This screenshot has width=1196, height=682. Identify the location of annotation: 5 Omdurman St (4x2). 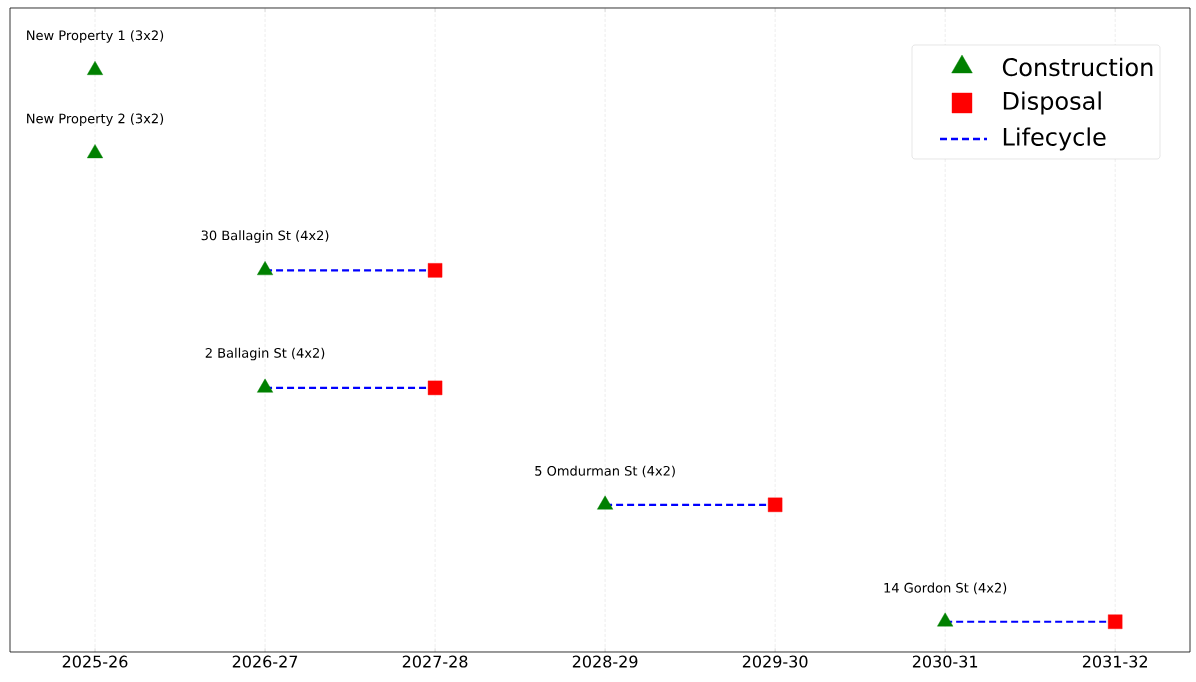
(605, 471).